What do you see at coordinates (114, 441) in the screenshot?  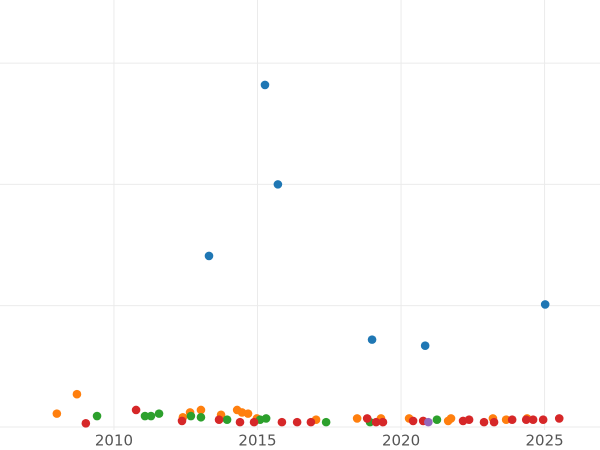 I see `x-tick-label: 2010` at bounding box center [114, 441].